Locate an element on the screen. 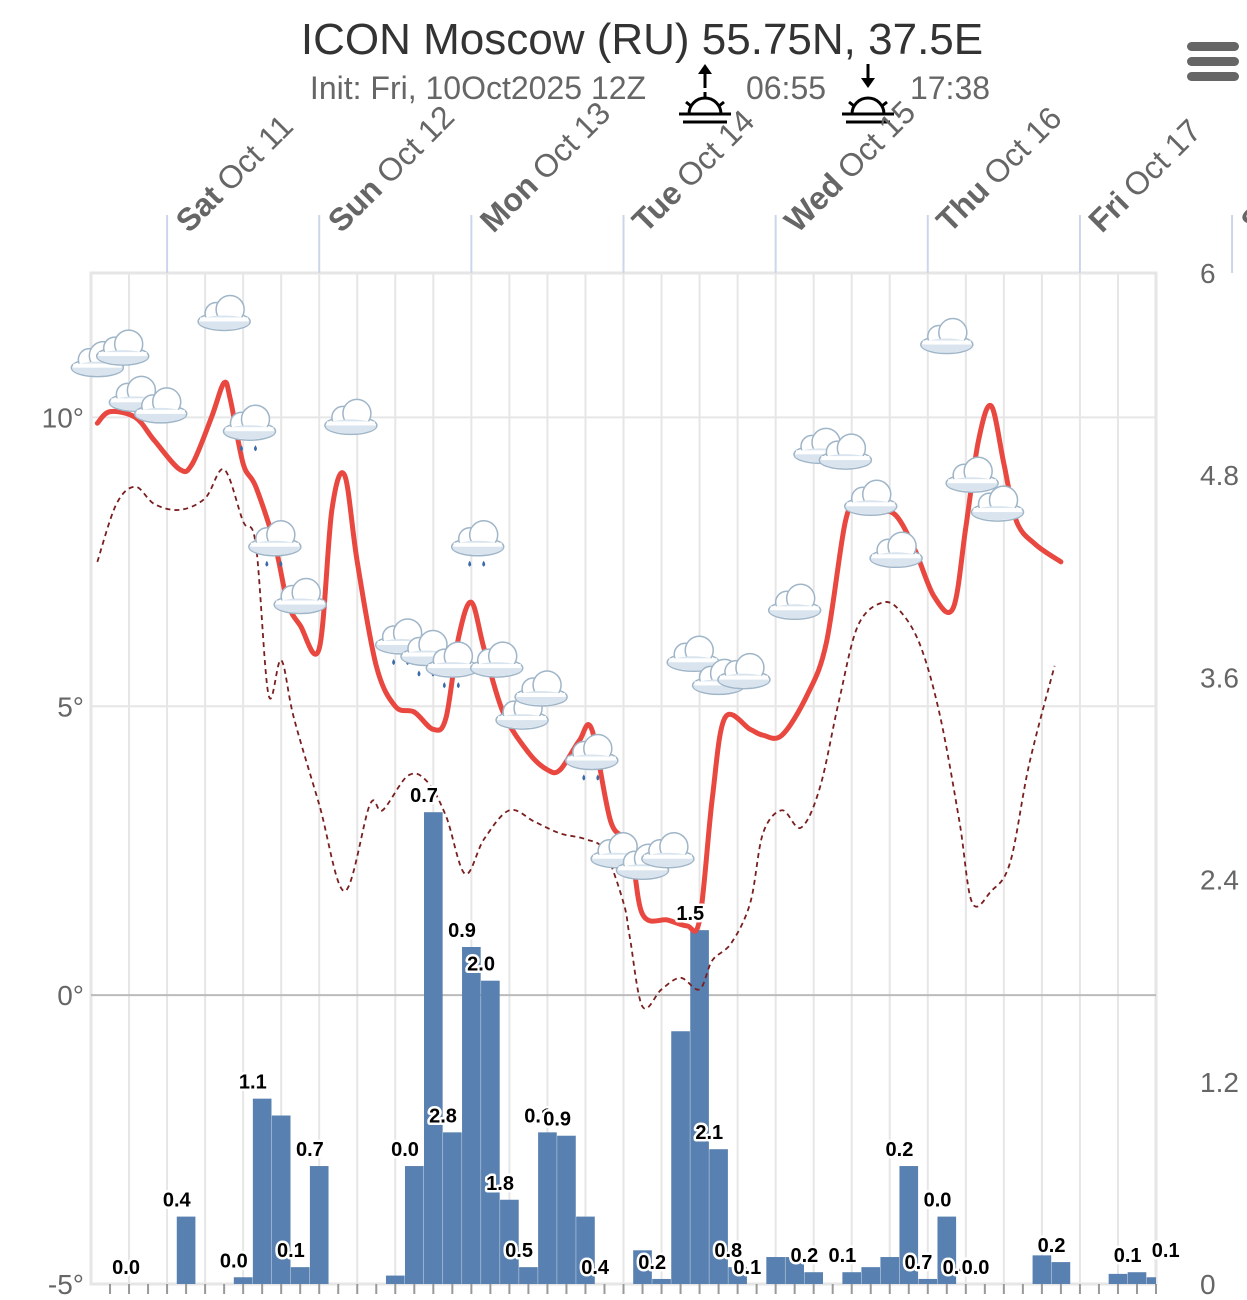  sunset-icon is located at coordinates (868, 94).